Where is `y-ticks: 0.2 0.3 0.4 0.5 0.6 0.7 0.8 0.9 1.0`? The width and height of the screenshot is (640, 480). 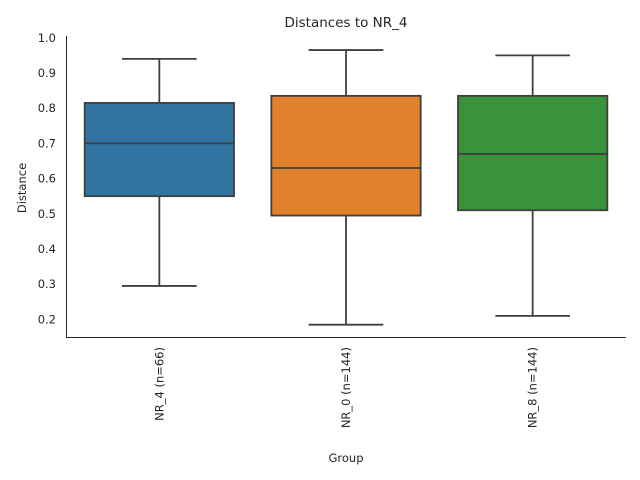
y-ticks: 0.2 0.3 0.4 0.5 0.6 0.7 0.8 0.9 1.0 is located at coordinates (47, 179).